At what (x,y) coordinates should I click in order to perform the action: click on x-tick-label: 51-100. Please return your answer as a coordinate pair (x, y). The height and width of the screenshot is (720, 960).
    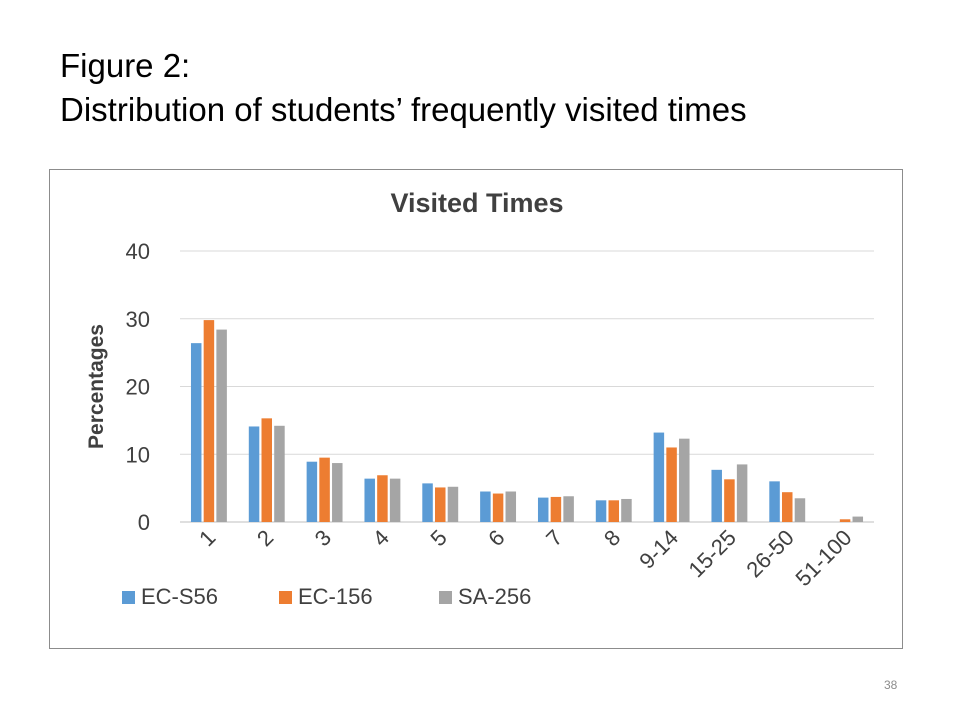
    Looking at the image, I should click on (823, 558).